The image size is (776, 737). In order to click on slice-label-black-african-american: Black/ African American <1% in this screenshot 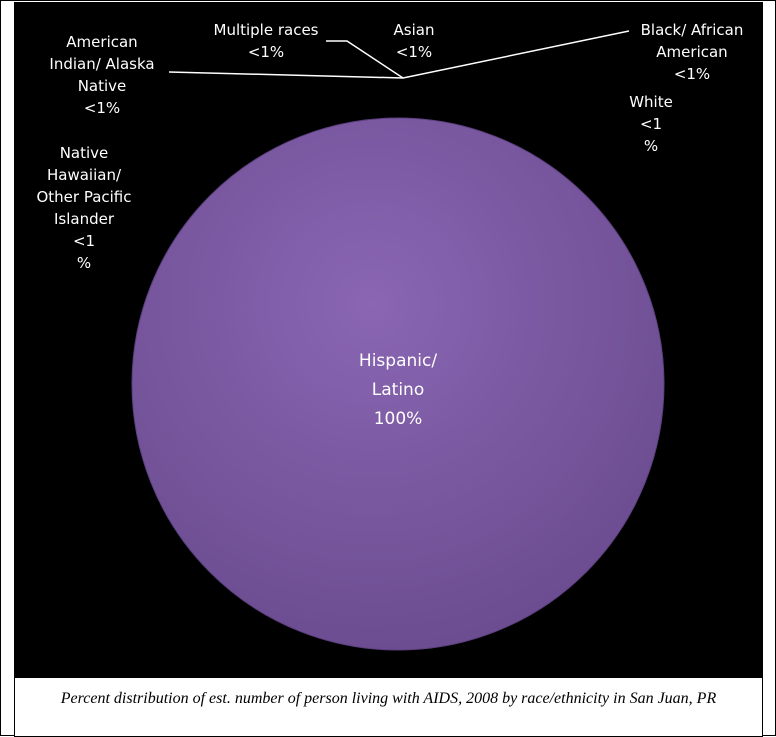, I will do `click(692, 52)`.